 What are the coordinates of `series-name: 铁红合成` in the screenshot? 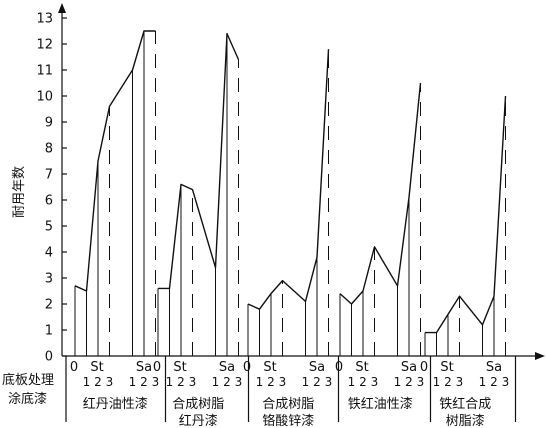 It's located at (465, 404).